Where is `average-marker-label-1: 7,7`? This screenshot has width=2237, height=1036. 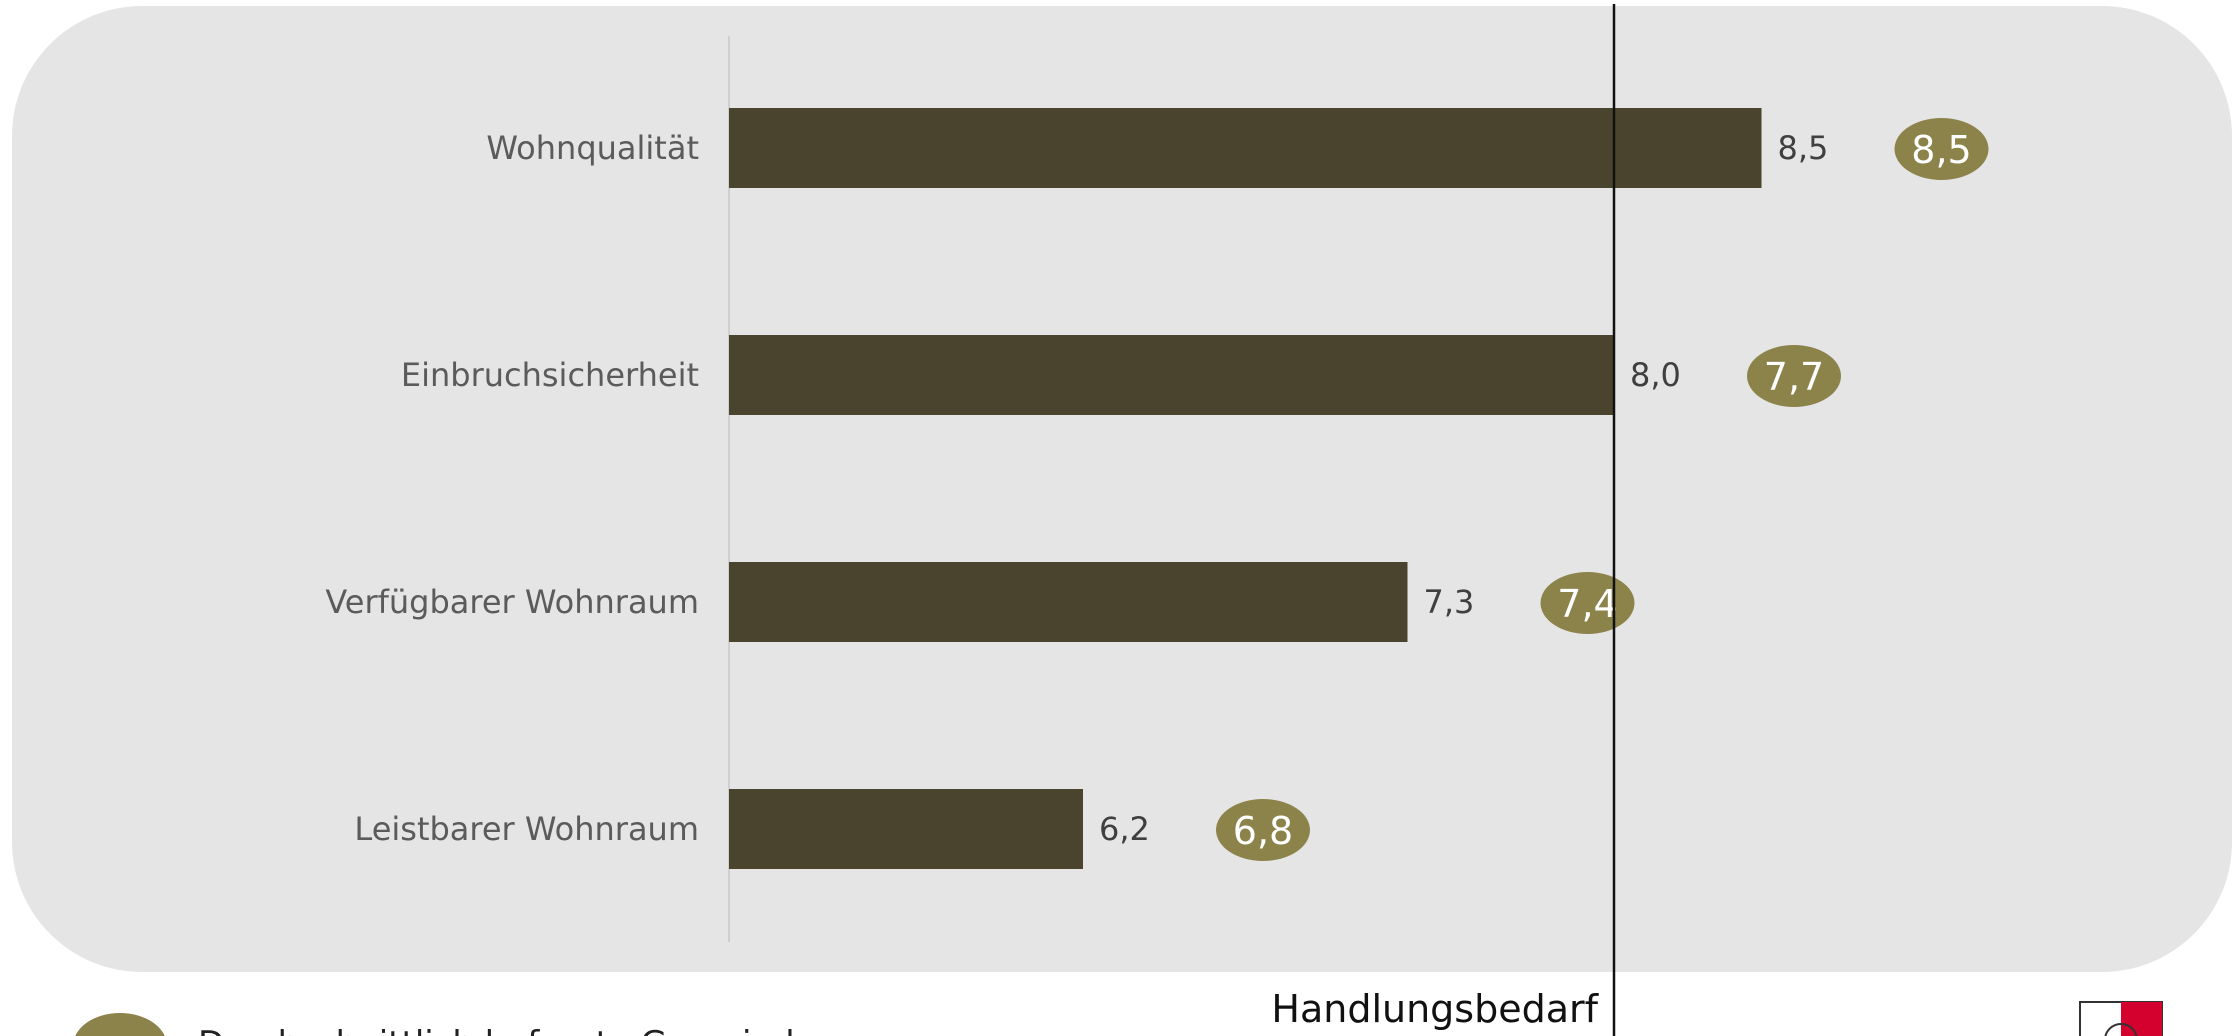 average-marker-label-1: 7,7 is located at coordinates (1794, 377).